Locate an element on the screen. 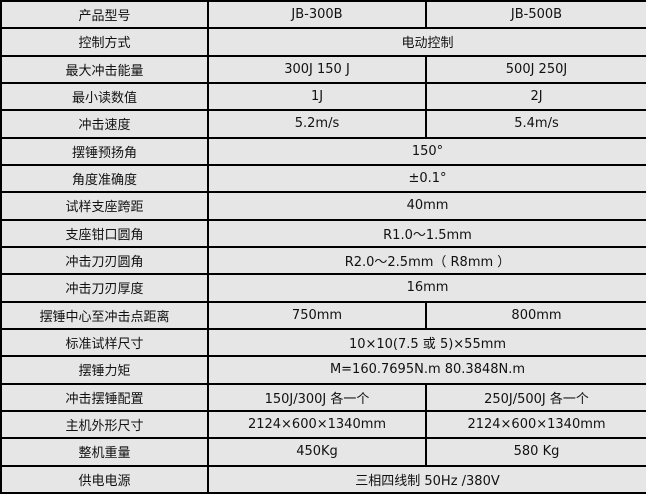 The height and width of the screenshot is (494, 646). row-value: 750mm is located at coordinates (317, 315).